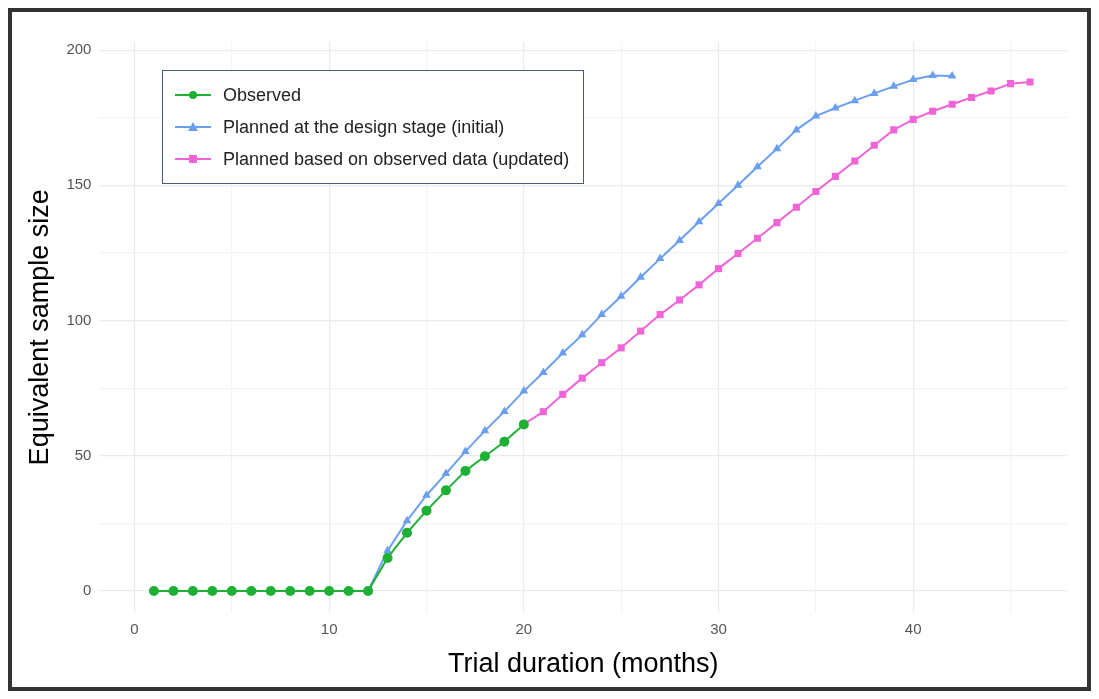  Describe the element at coordinates (718, 628) in the screenshot. I see `x-tick-label: 30` at that location.